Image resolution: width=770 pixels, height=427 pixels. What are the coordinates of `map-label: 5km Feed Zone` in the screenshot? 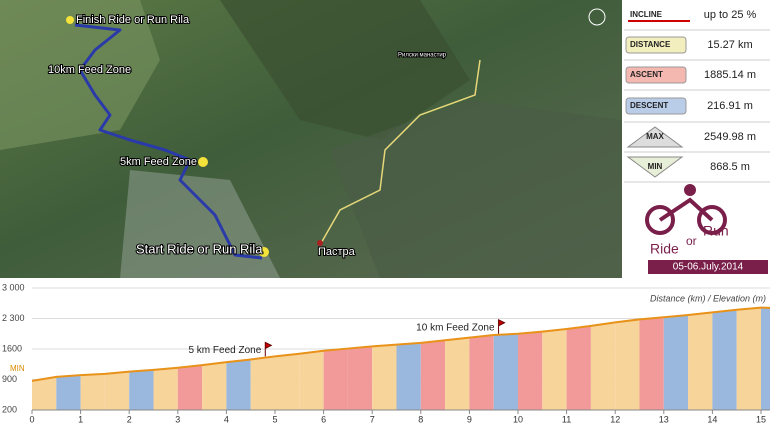 It's located at (158, 162).